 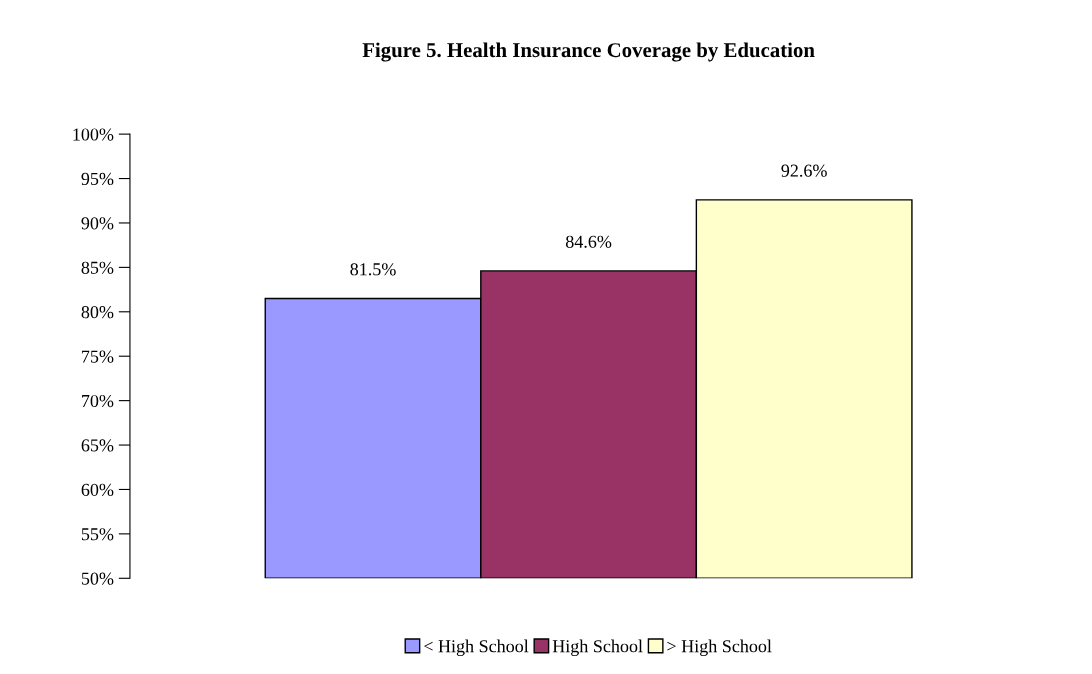 I want to click on y-tick-label: 80%, so click(x=97, y=312).